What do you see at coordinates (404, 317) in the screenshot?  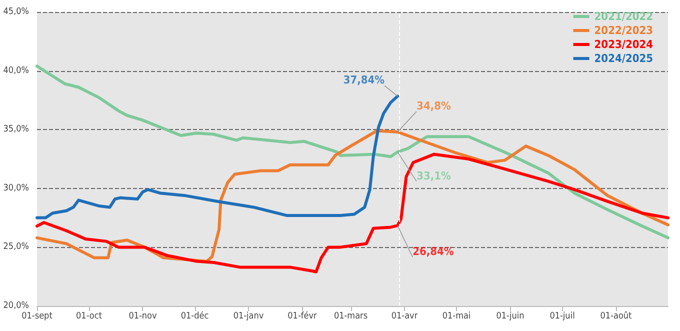 I see `x-tick-label: 01-avr` at bounding box center [404, 317].